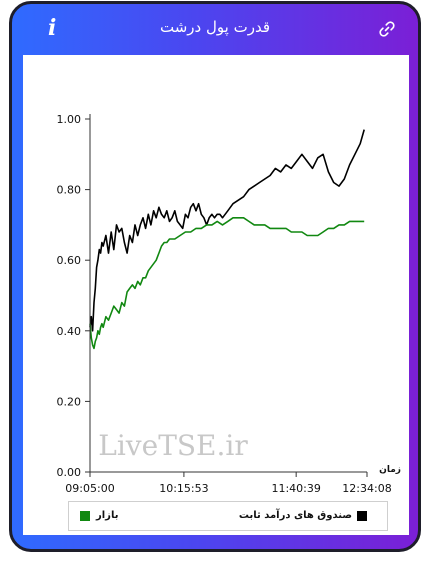 The height and width of the screenshot is (574, 433). I want to click on y-tick-label: 0.20, so click(69, 401).